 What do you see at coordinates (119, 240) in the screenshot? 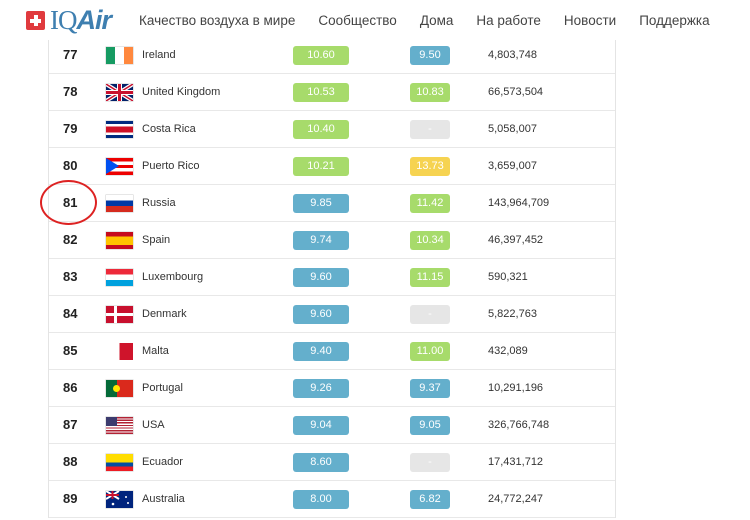
I see `flag-es-icon` at bounding box center [119, 240].